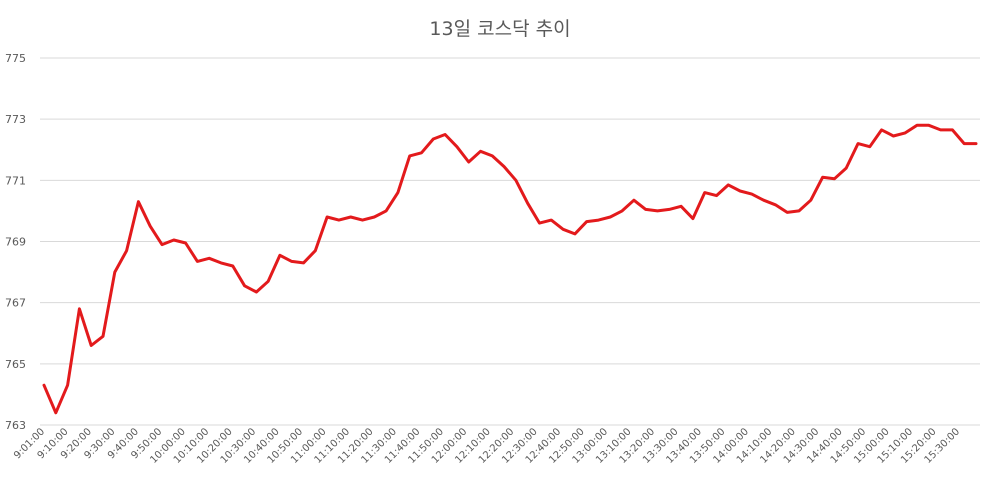 The height and width of the screenshot is (483, 1000). Describe the element at coordinates (500, 29) in the screenshot. I see `chart-title: 13일 코스닥 추이` at that location.